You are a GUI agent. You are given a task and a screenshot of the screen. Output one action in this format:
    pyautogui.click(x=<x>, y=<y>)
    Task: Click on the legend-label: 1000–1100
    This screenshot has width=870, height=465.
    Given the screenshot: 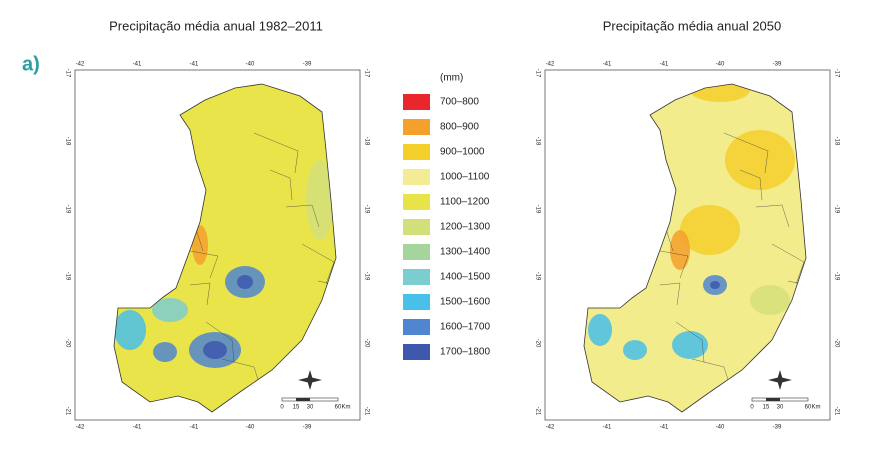 What is the action you would take?
    pyautogui.click(x=465, y=177)
    